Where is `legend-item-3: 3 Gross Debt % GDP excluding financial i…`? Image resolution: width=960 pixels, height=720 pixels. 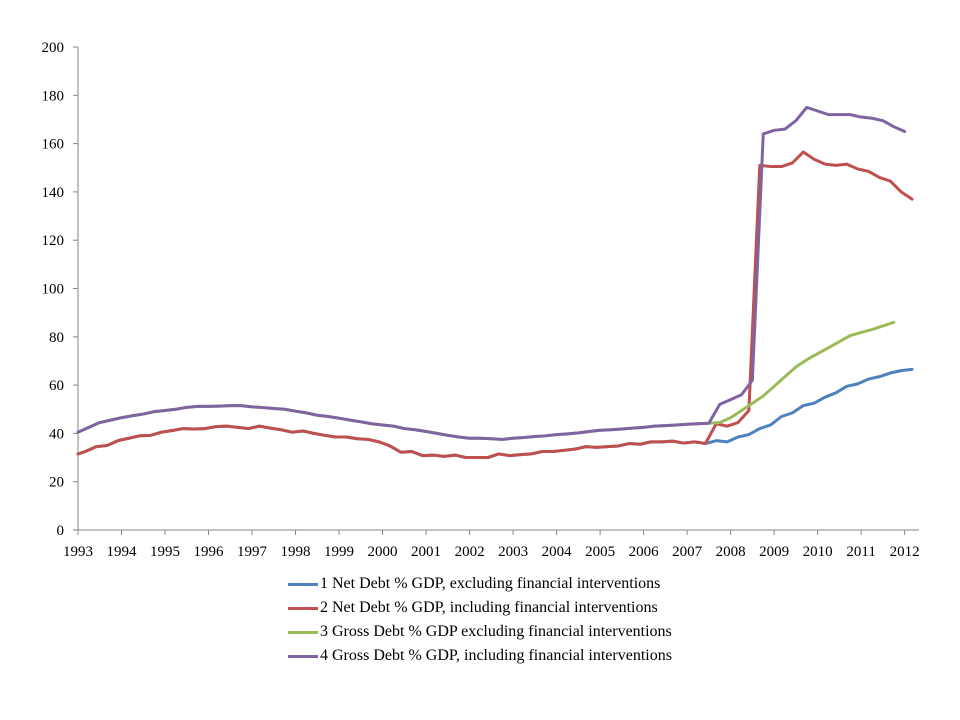 legend-item-3: 3 Gross Debt % GDP excluding financial i… is located at coordinates (480, 632).